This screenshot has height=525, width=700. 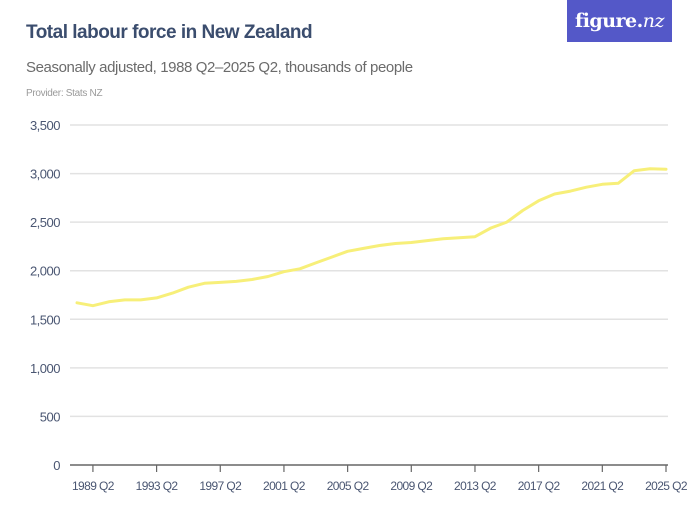 I want to click on x-tick-label: 2001 Q2, so click(x=284, y=486).